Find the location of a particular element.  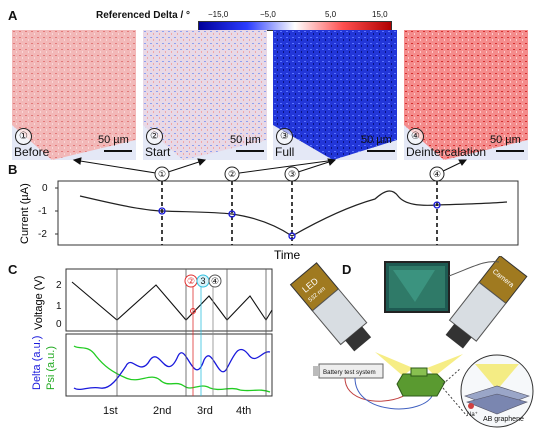

voltage-plot-frame is located at coordinates (169, 300).